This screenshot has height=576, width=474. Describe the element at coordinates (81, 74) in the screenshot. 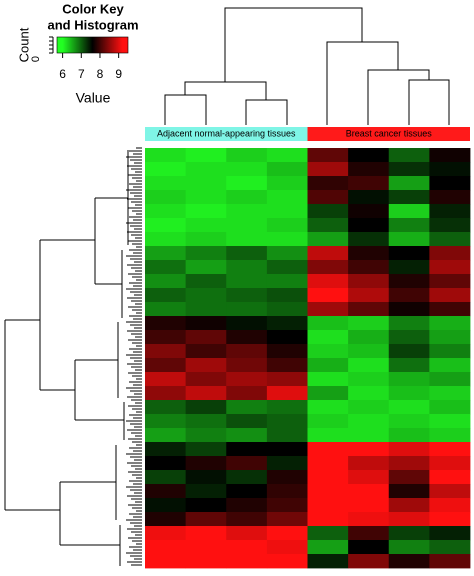

I see `key-x-tick-label: 7` at that location.